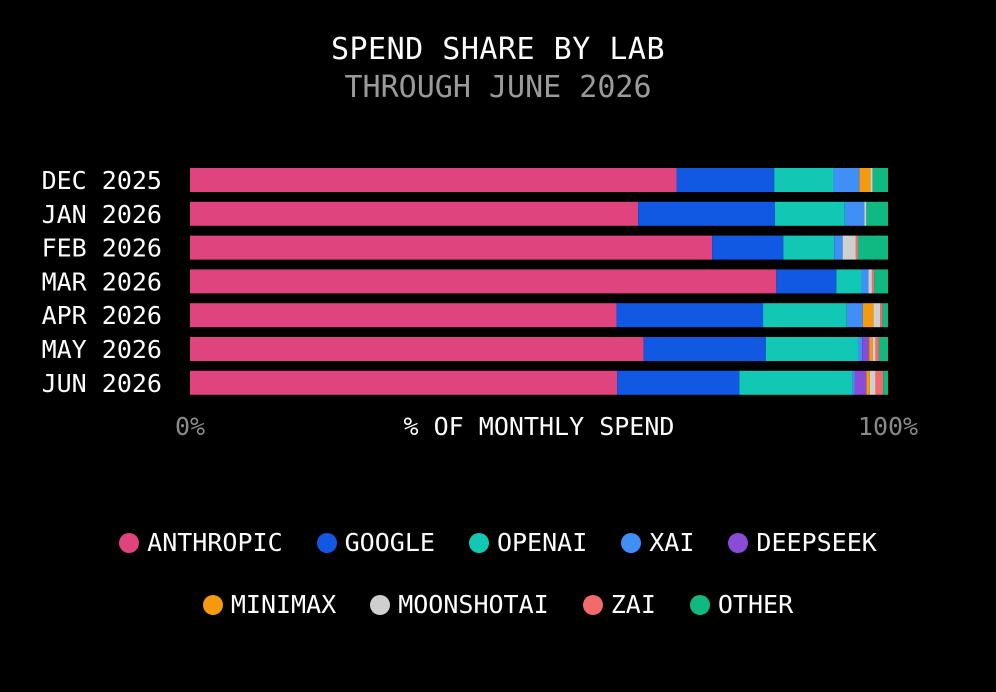 The image size is (996, 692). I want to click on legend-item-anthropic: ANTHROPIC, so click(201, 542).